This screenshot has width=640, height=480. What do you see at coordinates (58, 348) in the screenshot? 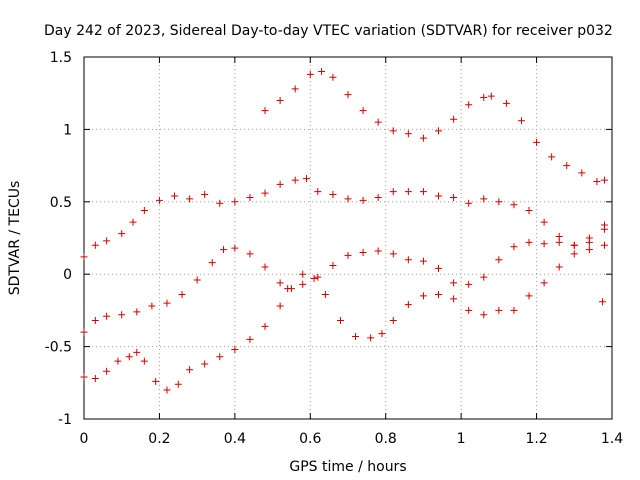
I see `y-tick-label: -0.5` at bounding box center [58, 348].